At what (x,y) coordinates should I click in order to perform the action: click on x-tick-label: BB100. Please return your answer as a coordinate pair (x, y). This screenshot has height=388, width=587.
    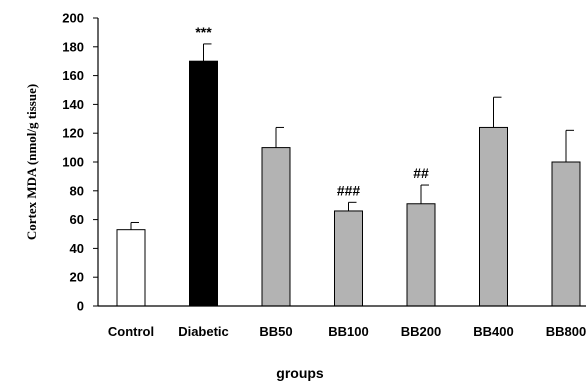
    Looking at the image, I should click on (348, 331).